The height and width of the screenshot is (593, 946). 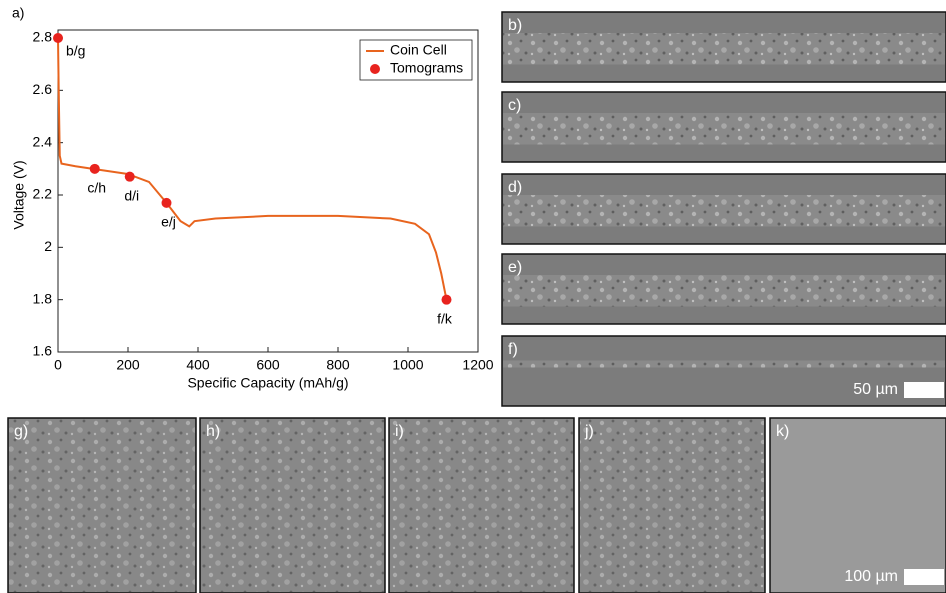 I want to click on panel-label: k), so click(x=782, y=431).